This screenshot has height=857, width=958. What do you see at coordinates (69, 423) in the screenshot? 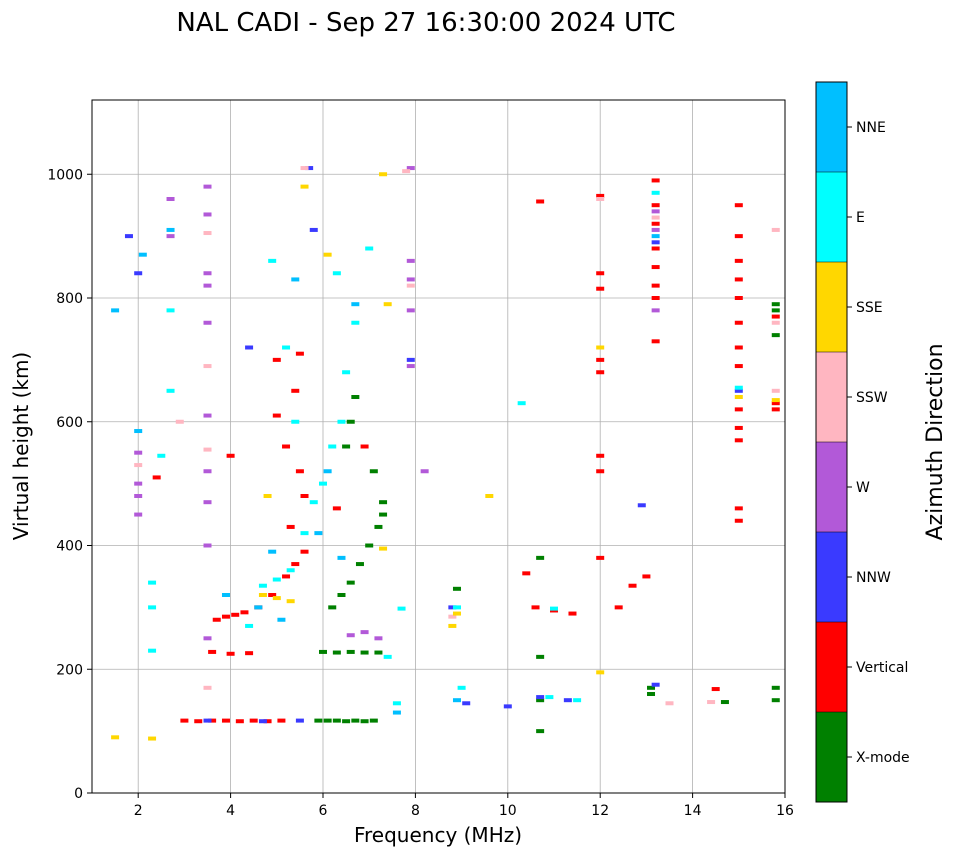
I see `y-tick-label: 600` at bounding box center [69, 423].